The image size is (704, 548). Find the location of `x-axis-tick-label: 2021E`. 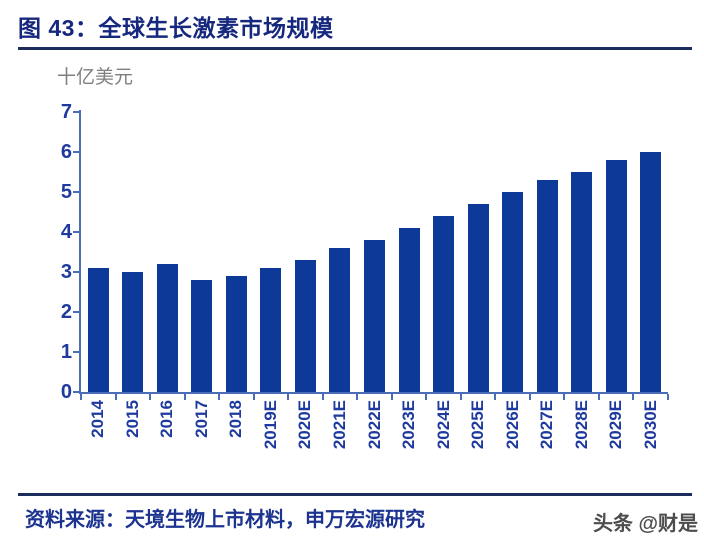

x-axis-tick-label: 2021E is located at coordinates (339, 425).